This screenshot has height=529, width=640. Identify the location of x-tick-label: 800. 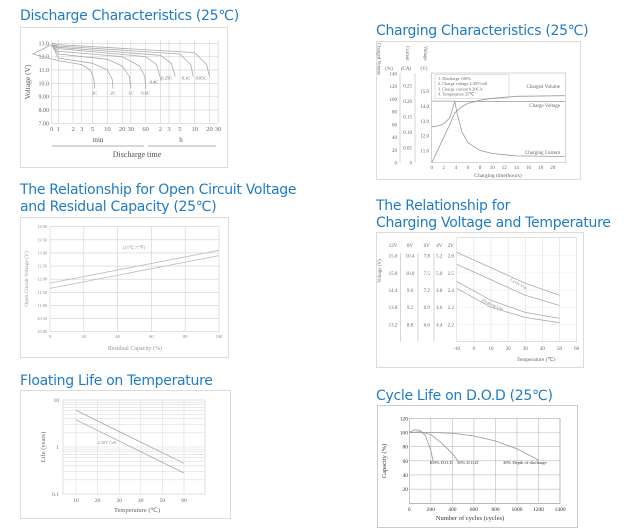
(495, 510).